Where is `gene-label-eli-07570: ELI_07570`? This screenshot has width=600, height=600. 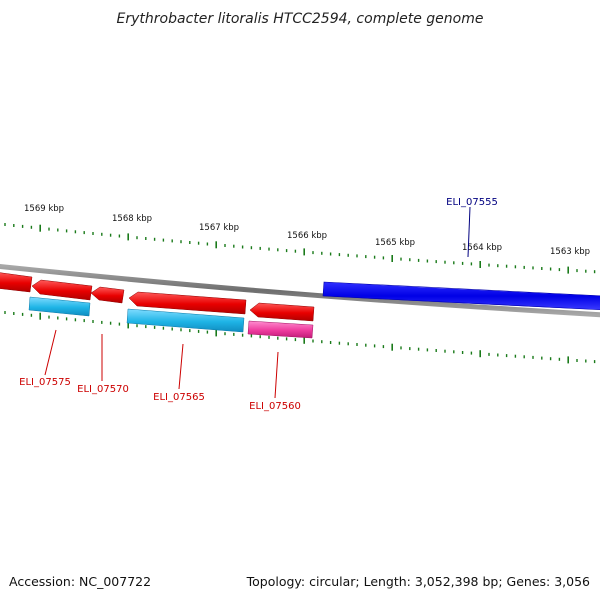
gene-label-eli-07570: ELI_07570 is located at coordinates (103, 389).